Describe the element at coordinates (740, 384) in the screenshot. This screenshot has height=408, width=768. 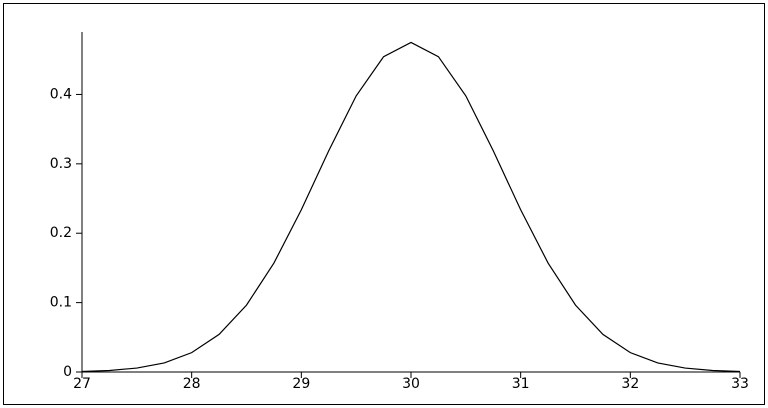
I see `x-tick-label: 33` at that location.